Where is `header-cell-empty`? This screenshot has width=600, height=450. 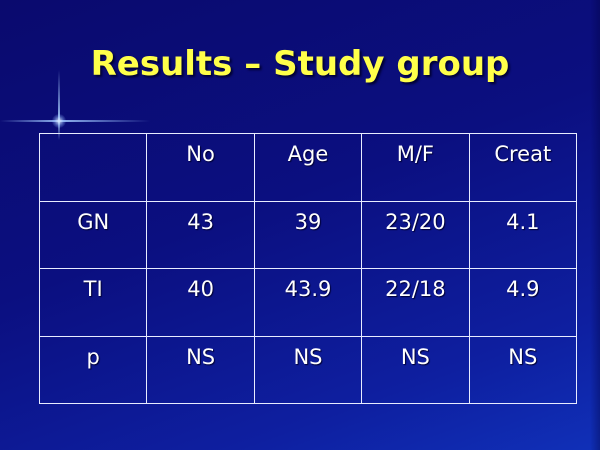 header-cell-empty is located at coordinates (93, 167).